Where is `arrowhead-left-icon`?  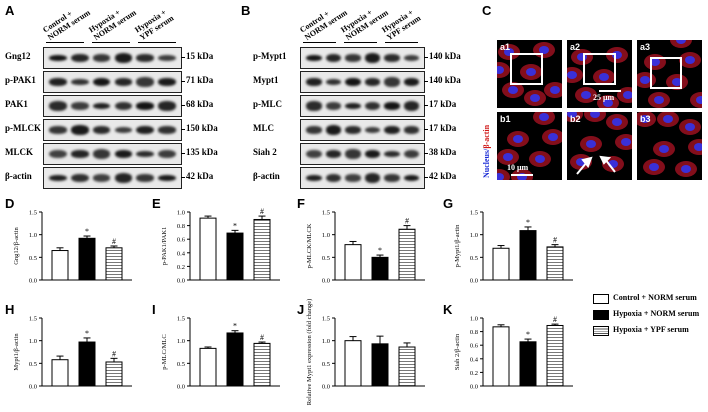 arrowhead-left-icon is located at coordinates (587, 162).